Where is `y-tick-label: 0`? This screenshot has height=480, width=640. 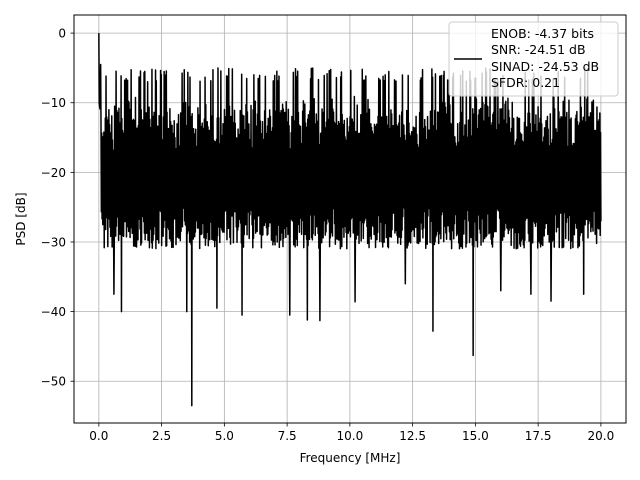 y-tick-label: 0 is located at coordinates (62, 34).